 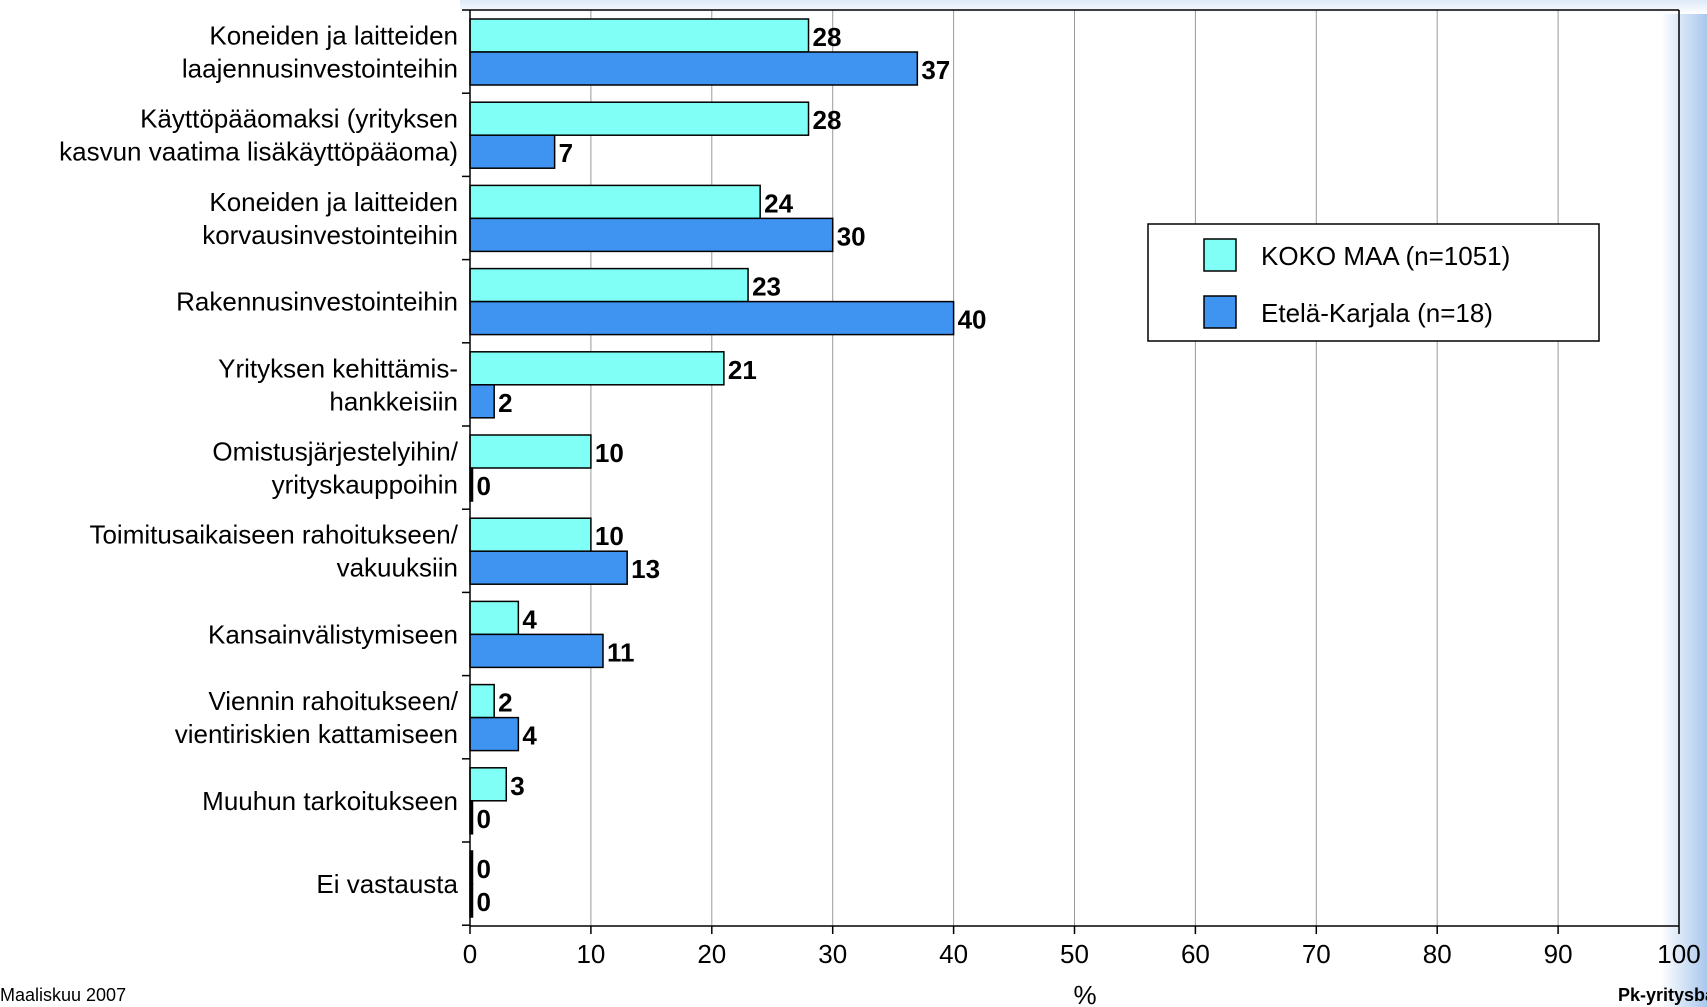 What do you see at coordinates (333, 634) in the screenshot?
I see `category-label: Kansainvälistymiseen` at bounding box center [333, 634].